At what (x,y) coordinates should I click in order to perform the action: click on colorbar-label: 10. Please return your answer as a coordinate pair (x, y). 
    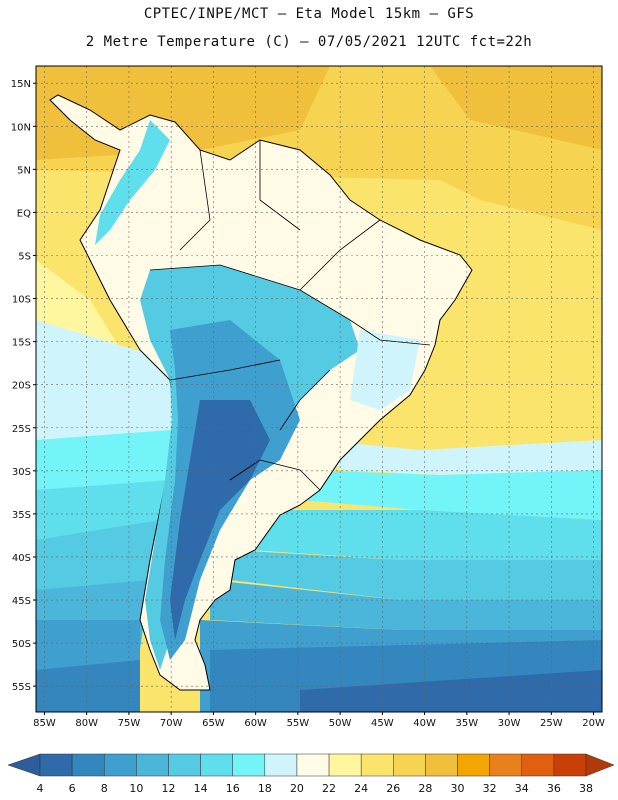
    Looking at the image, I should click on (136, 788).